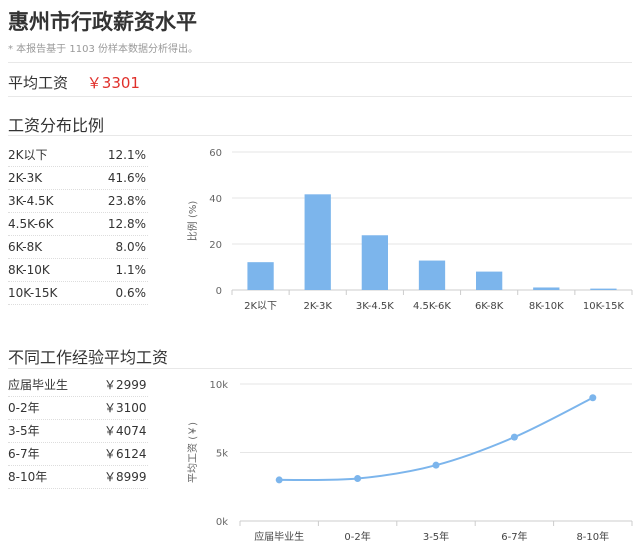 Image resolution: width=640 pixels, height=554 pixels. Describe the element at coordinates (78, 408) in the screenshot. I see `table-row: 0-2年 ￥3100` at that location.